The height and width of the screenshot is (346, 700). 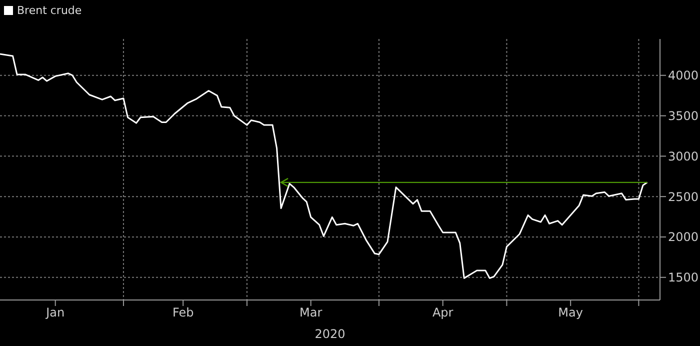 I want to click on x-tick-label: Jan, so click(x=55, y=313).